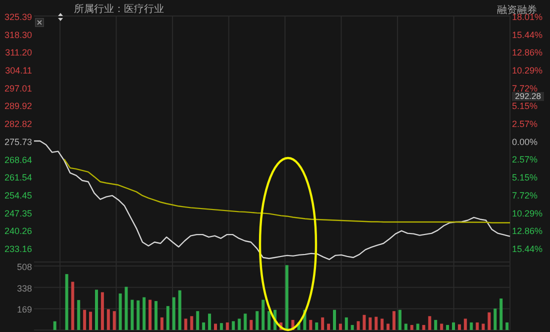  What do you see at coordinates (24, 288) in the screenshot?
I see `y-tick-label: 338` at bounding box center [24, 288].